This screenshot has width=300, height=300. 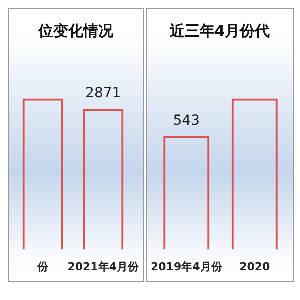 I want to click on x-tick-label: 份, so click(x=43, y=267).